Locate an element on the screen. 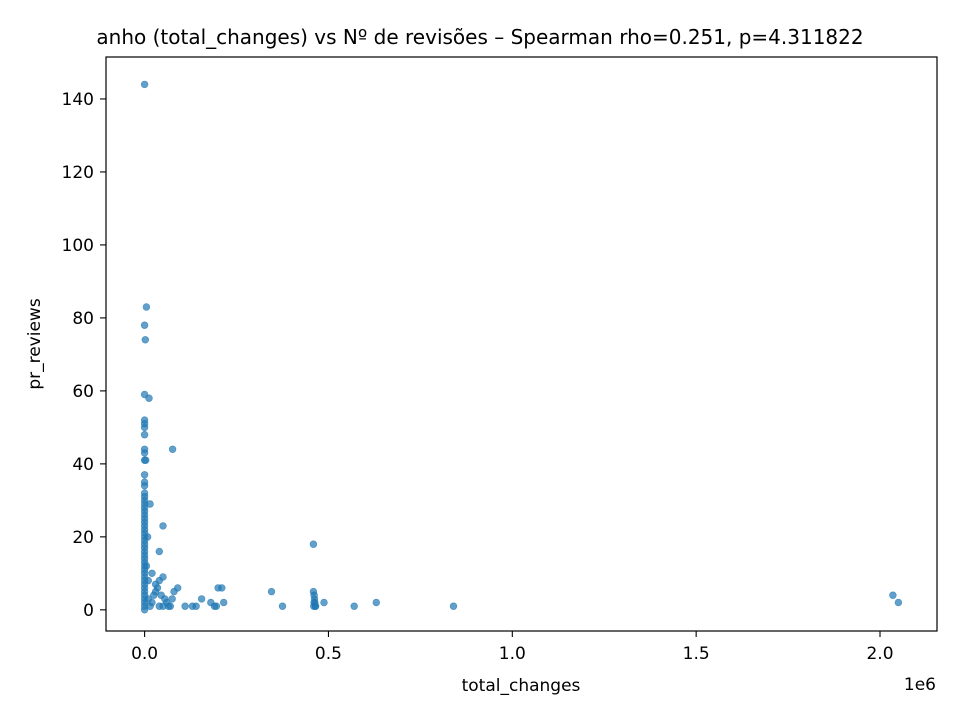 The width and height of the screenshot is (960, 720). x-axis: 0.0 0.5 1.0 1.5 2.0 is located at coordinates (512, 647).